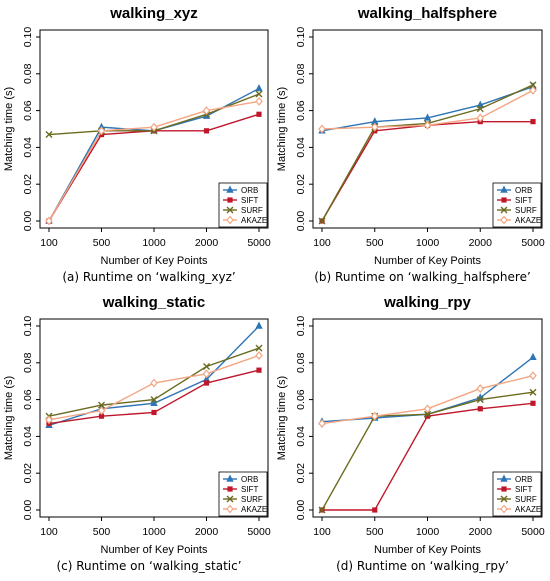 The image size is (550, 581). Describe the element at coordinates (481, 243) in the screenshot. I see `x-tick-label: 2000` at that location.